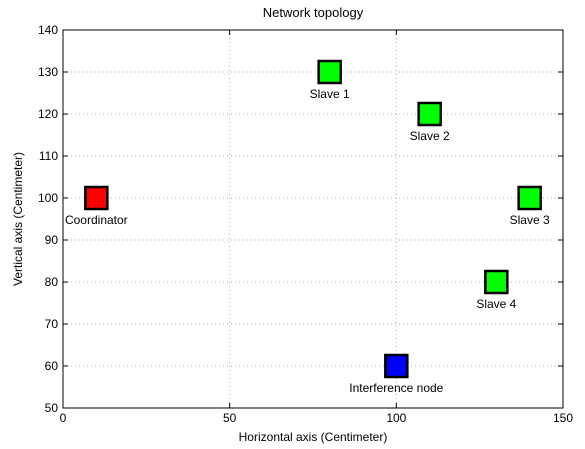 The image size is (585, 449). Describe the element at coordinates (63, 418) in the screenshot. I see `x-tick-label: 0` at that location.